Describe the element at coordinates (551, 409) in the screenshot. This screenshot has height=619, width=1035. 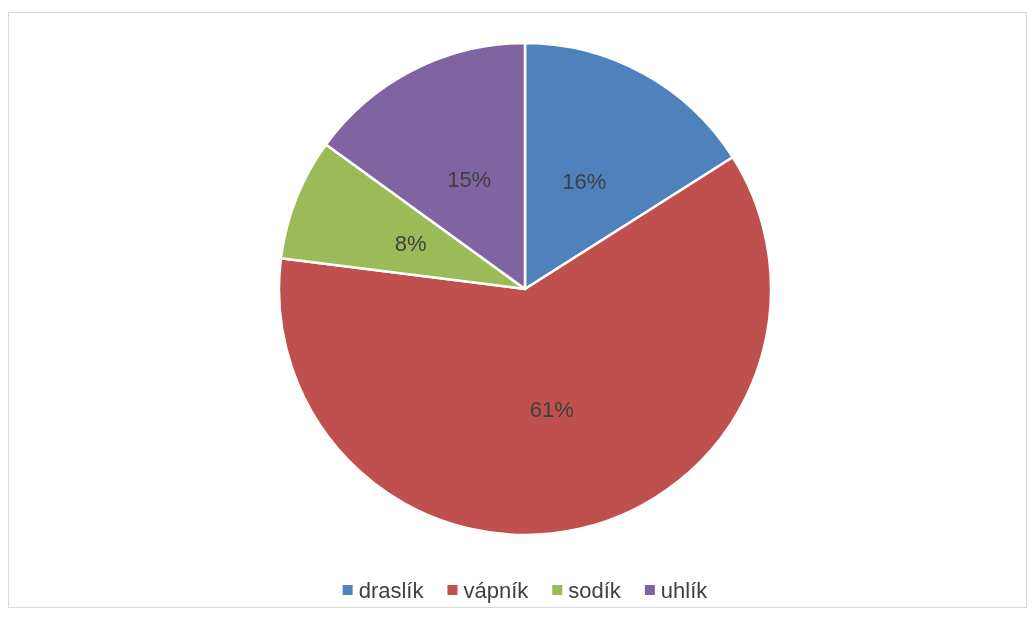
I see `data-label: 61%` at that location.